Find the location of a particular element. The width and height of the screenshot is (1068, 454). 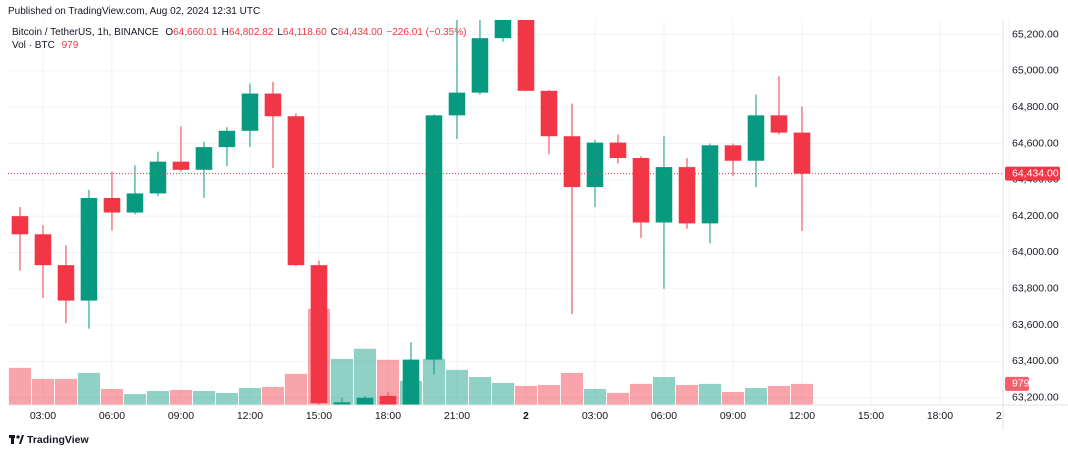

y-tick-label: 64,800.00 is located at coordinates (1035, 107).